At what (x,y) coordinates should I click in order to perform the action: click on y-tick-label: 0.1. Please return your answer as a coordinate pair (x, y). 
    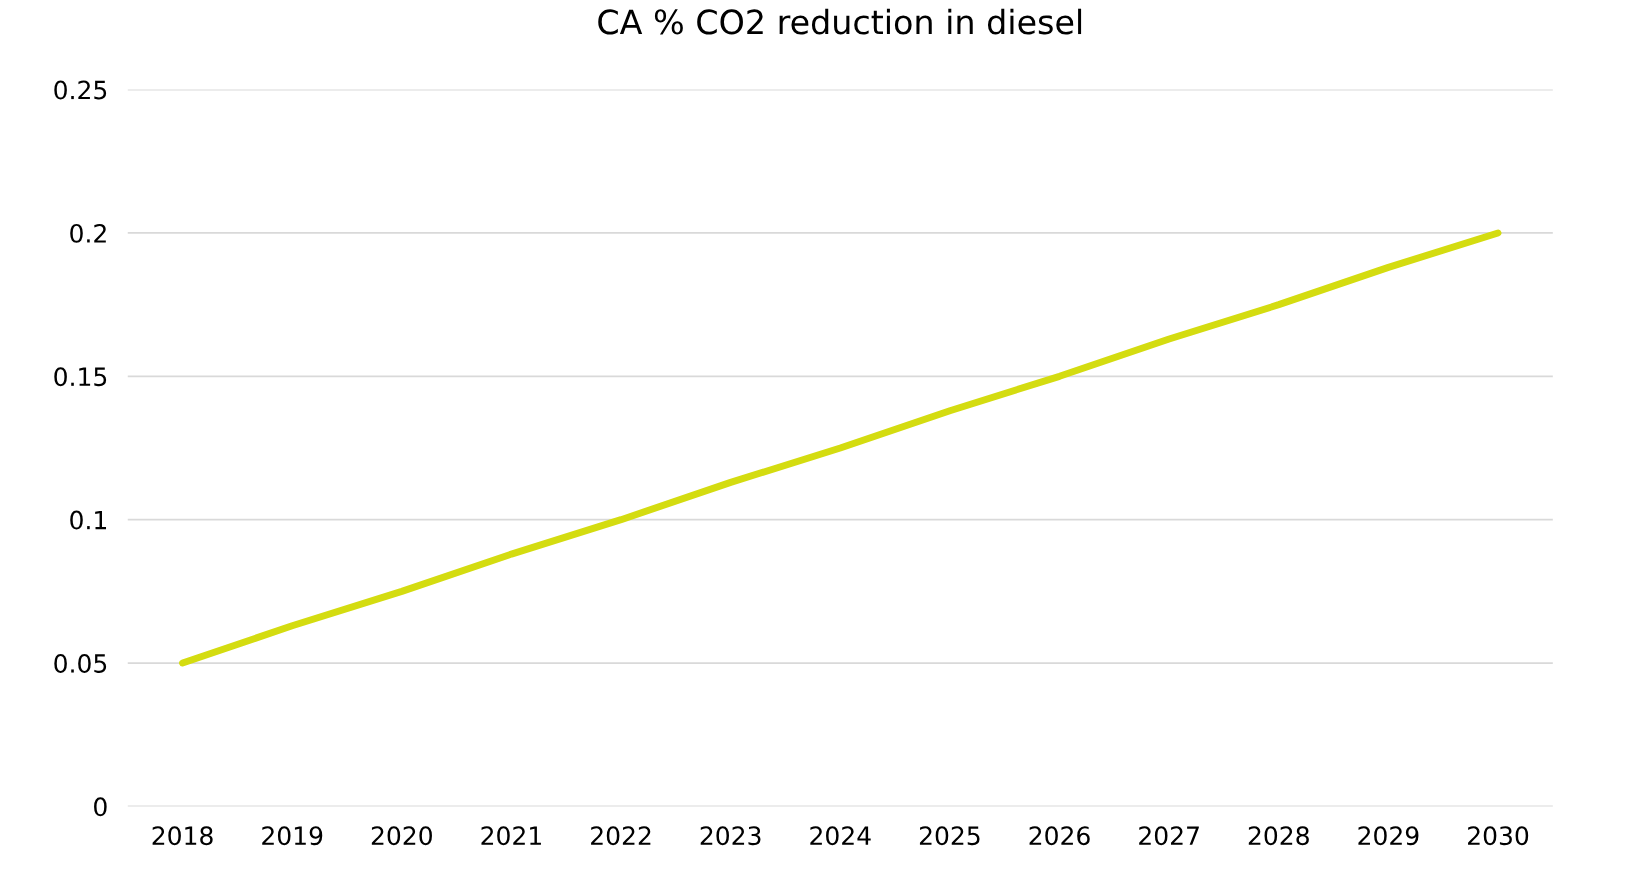
    Looking at the image, I should click on (88, 520).